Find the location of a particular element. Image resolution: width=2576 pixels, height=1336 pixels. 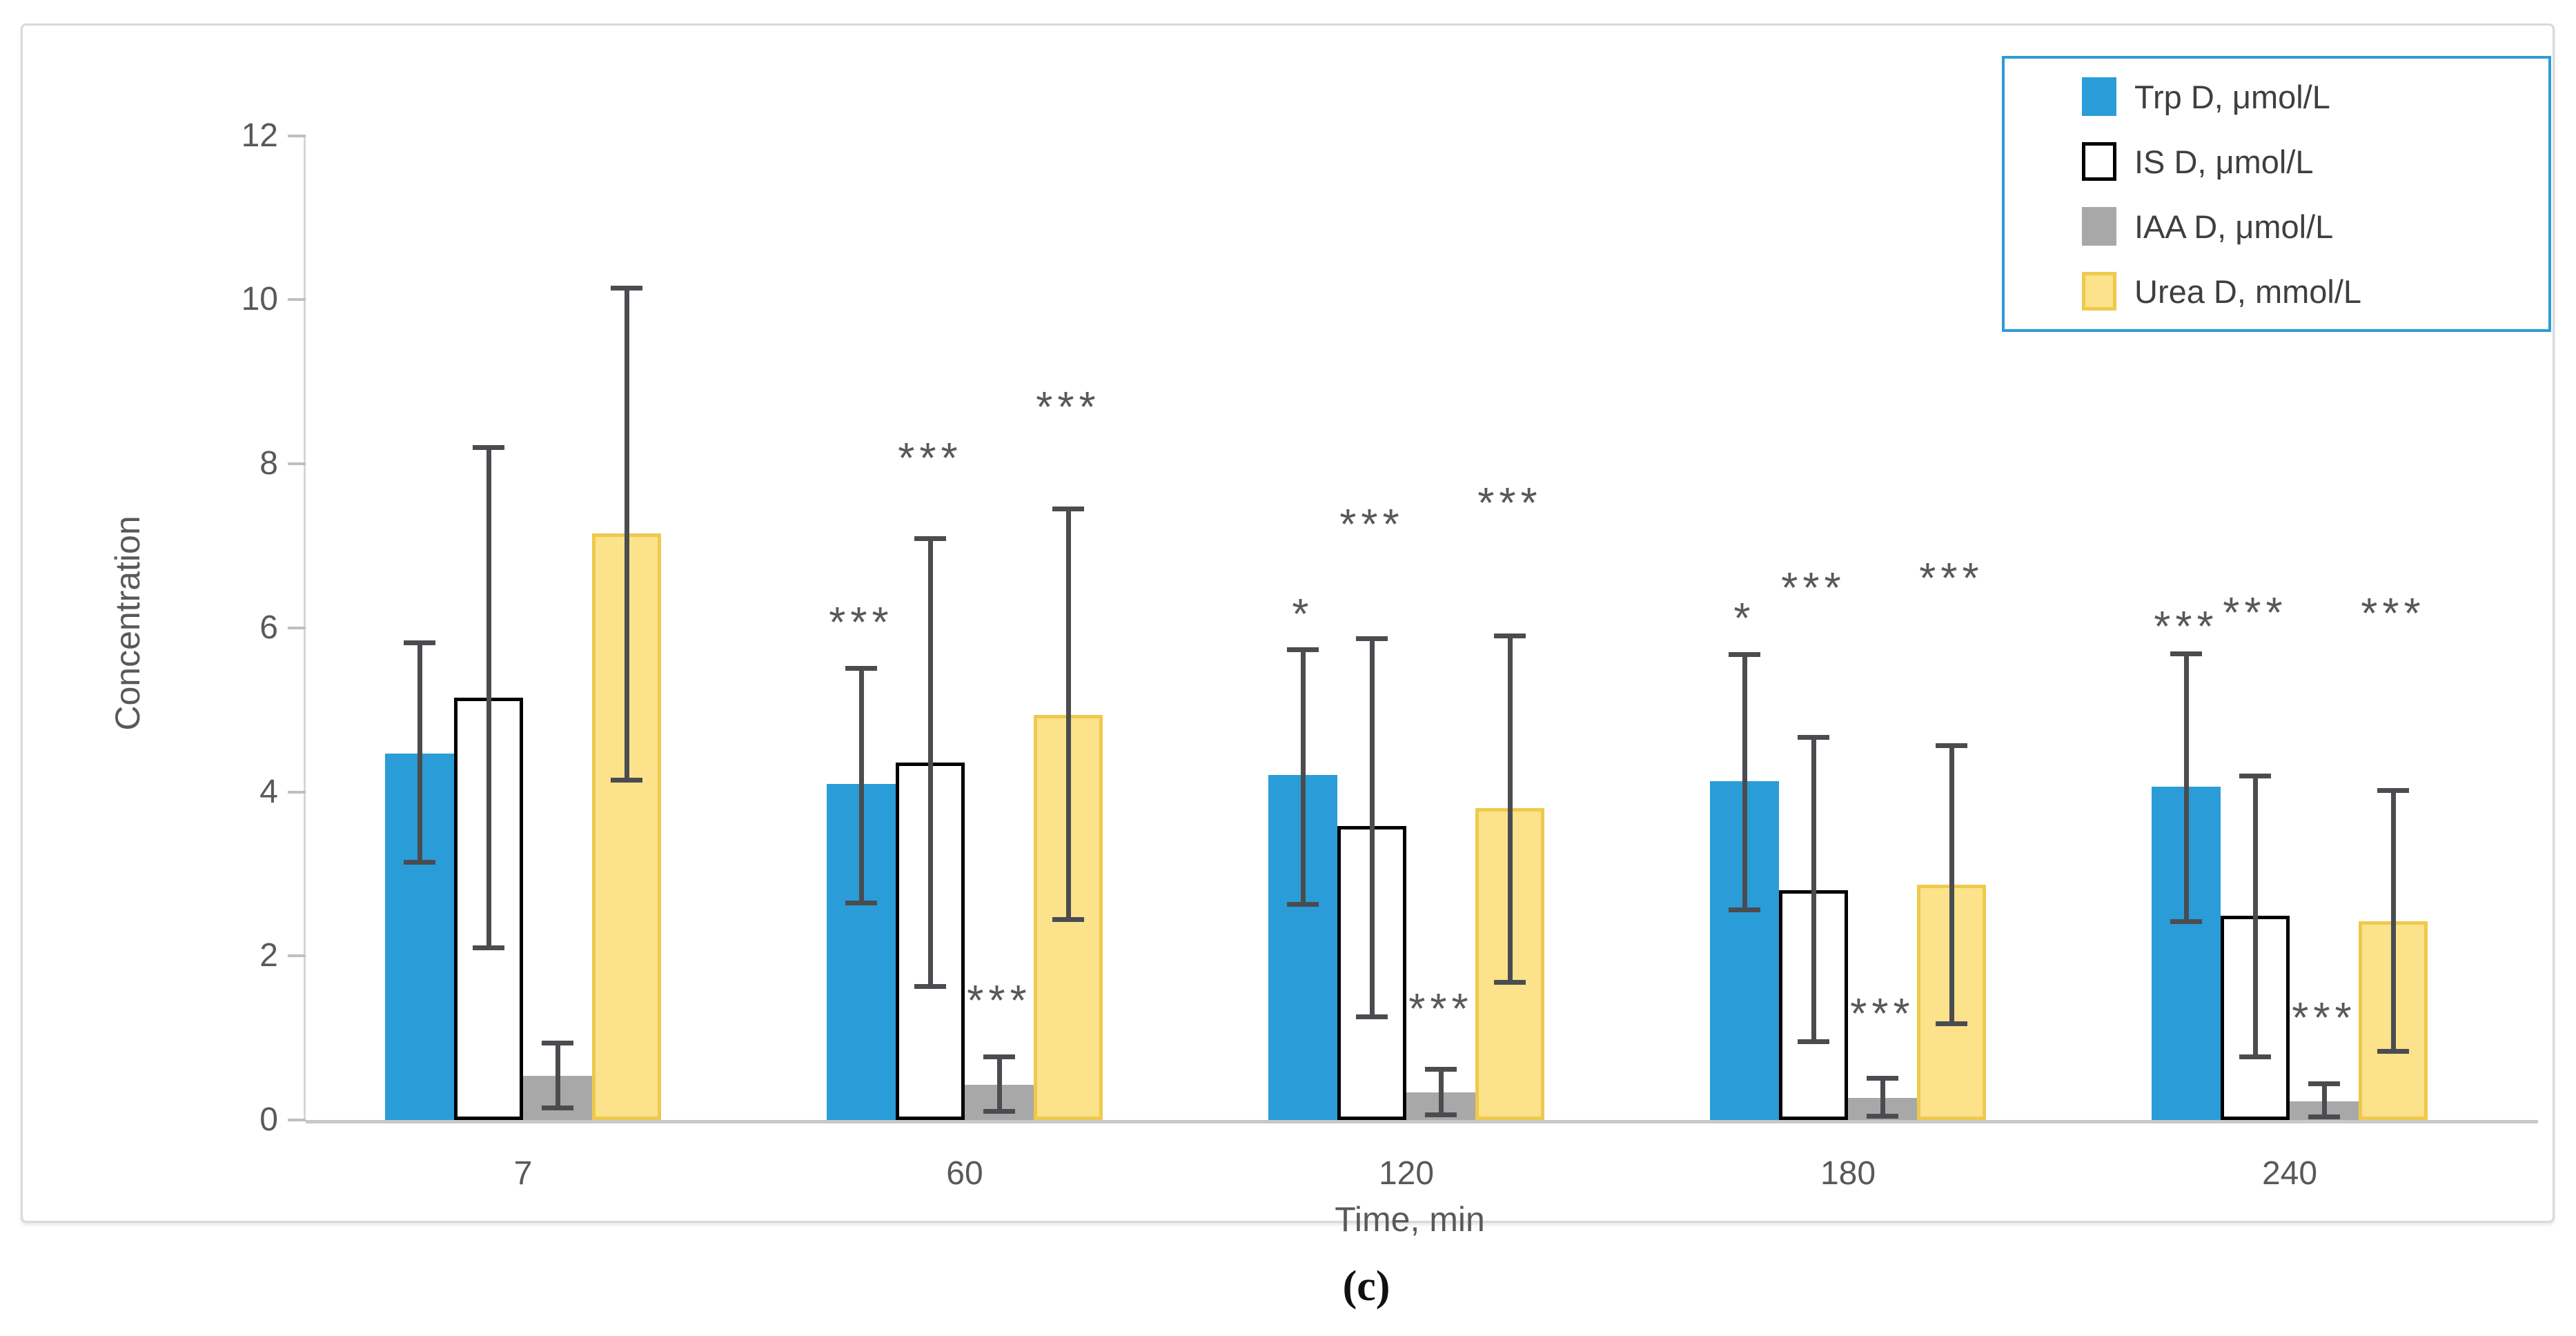

figure-caption: (c) is located at coordinates (1366, 1287).